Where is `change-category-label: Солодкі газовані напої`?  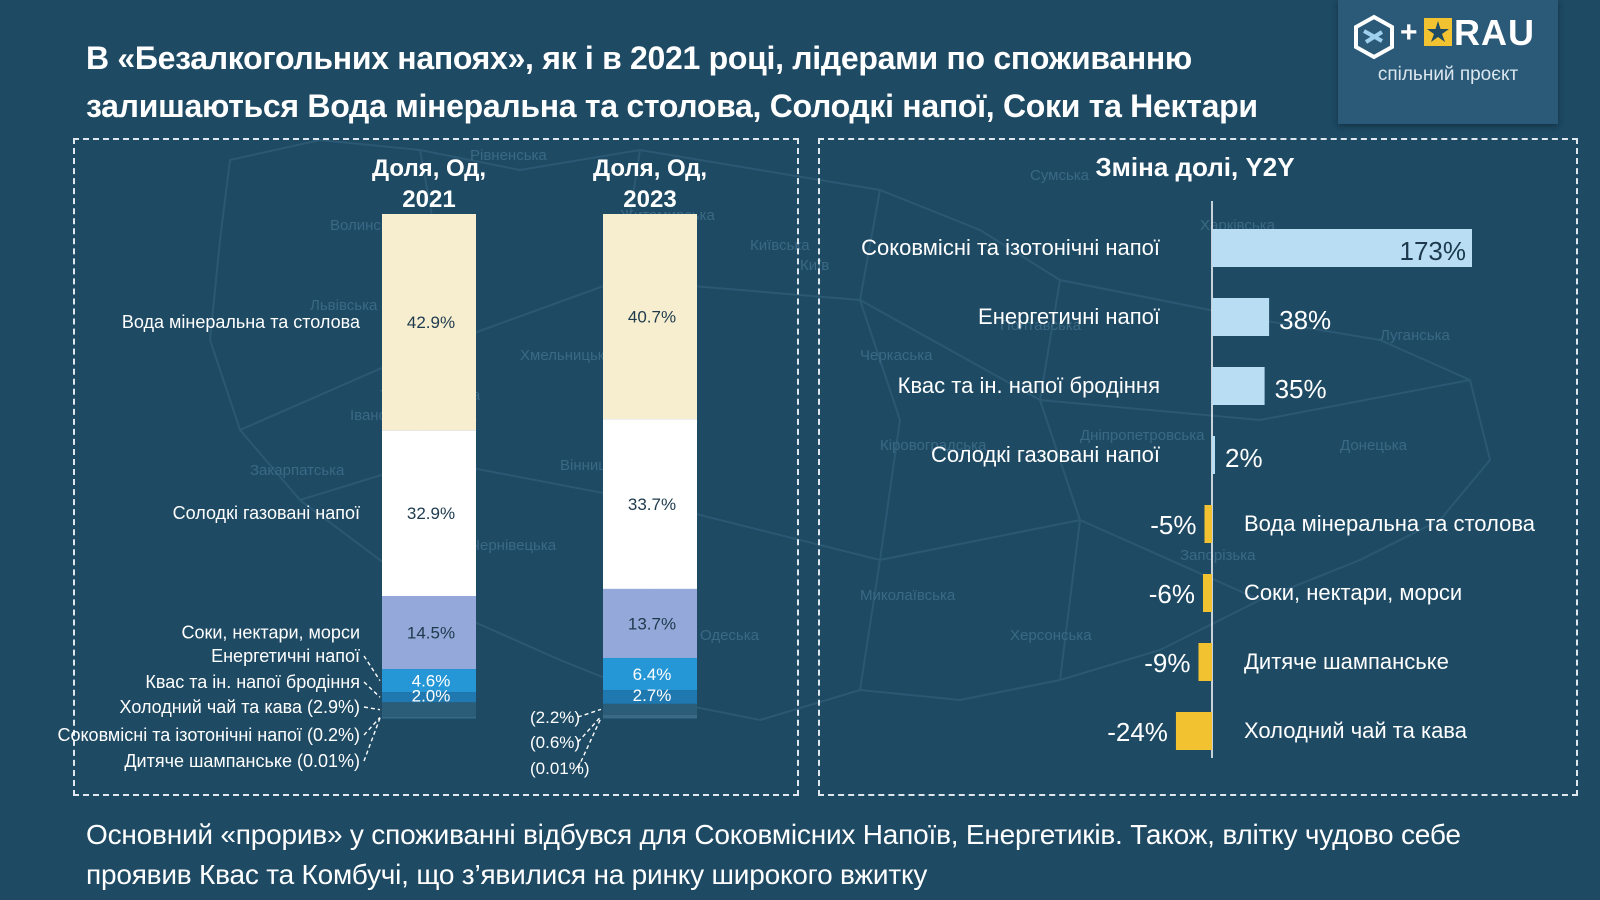
change-category-label: Солодкі газовані напої is located at coordinates (1045, 454).